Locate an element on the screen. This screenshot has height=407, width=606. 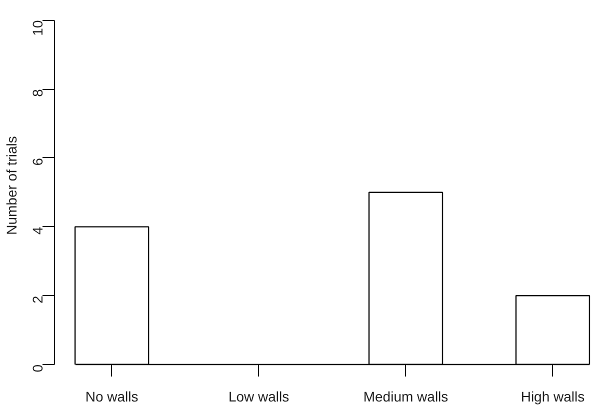
x-tick-label: High walls is located at coordinates (552, 396).